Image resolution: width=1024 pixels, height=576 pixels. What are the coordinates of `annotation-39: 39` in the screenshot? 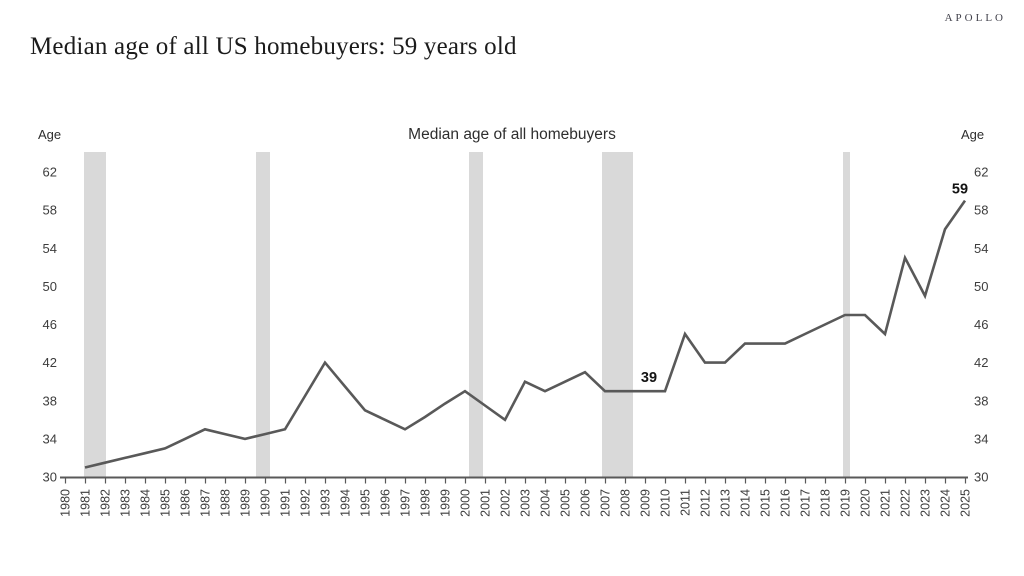 It's located at (649, 378).